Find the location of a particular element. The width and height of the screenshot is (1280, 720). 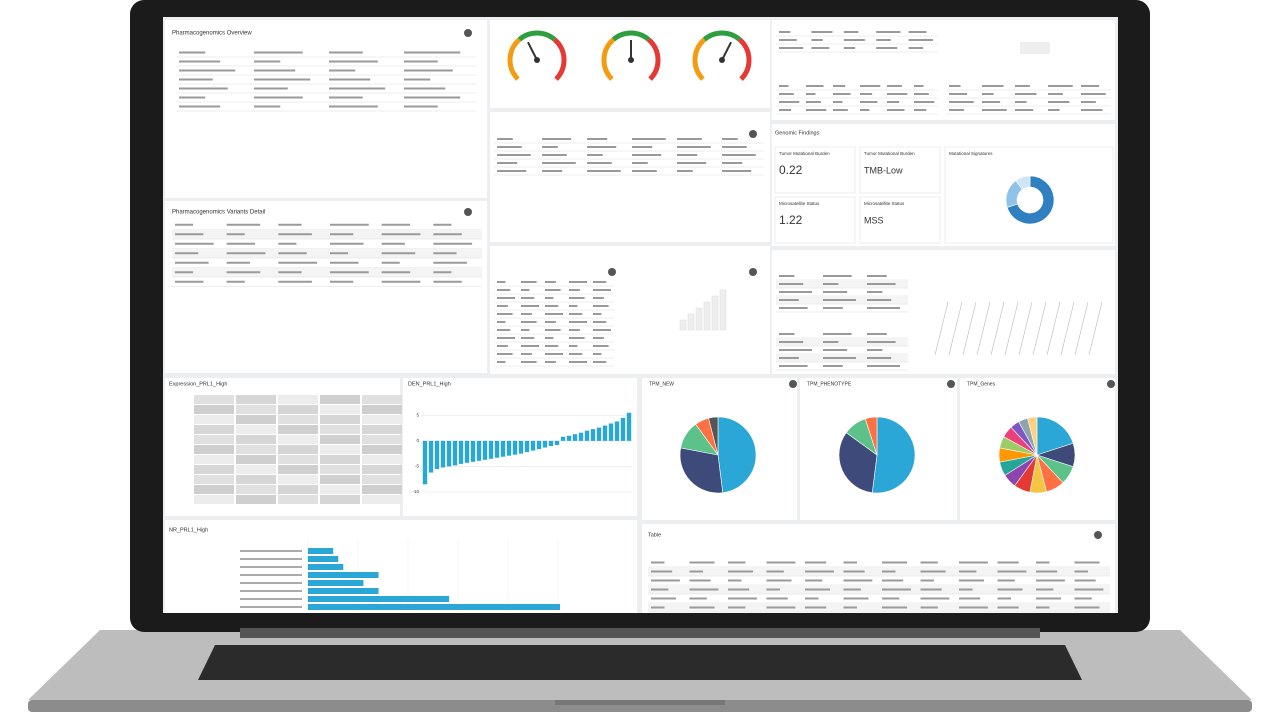

label: Genomic Findings is located at coordinates (797, 133).